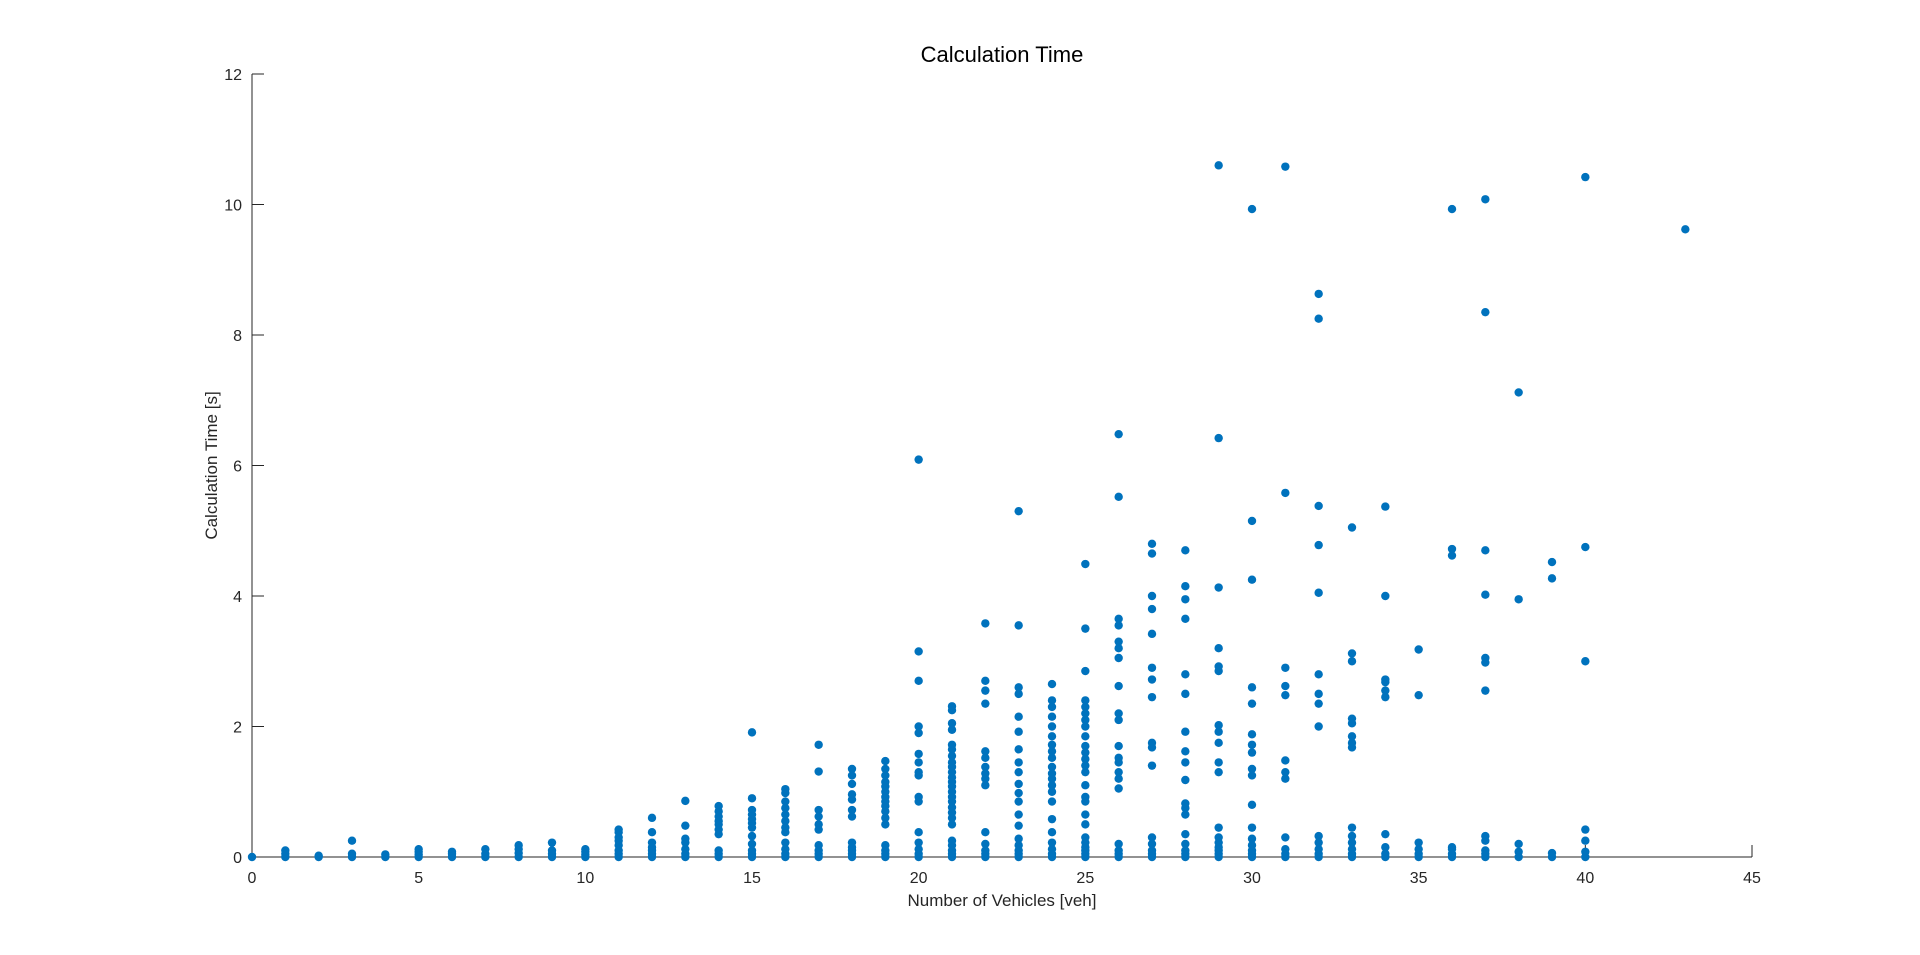 The width and height of the screenshot is (1920, 955). What do you see at coordinates (418, 878) in the screenshot?
I see `x-tick-label: 5` at bounding box center [418, 878].